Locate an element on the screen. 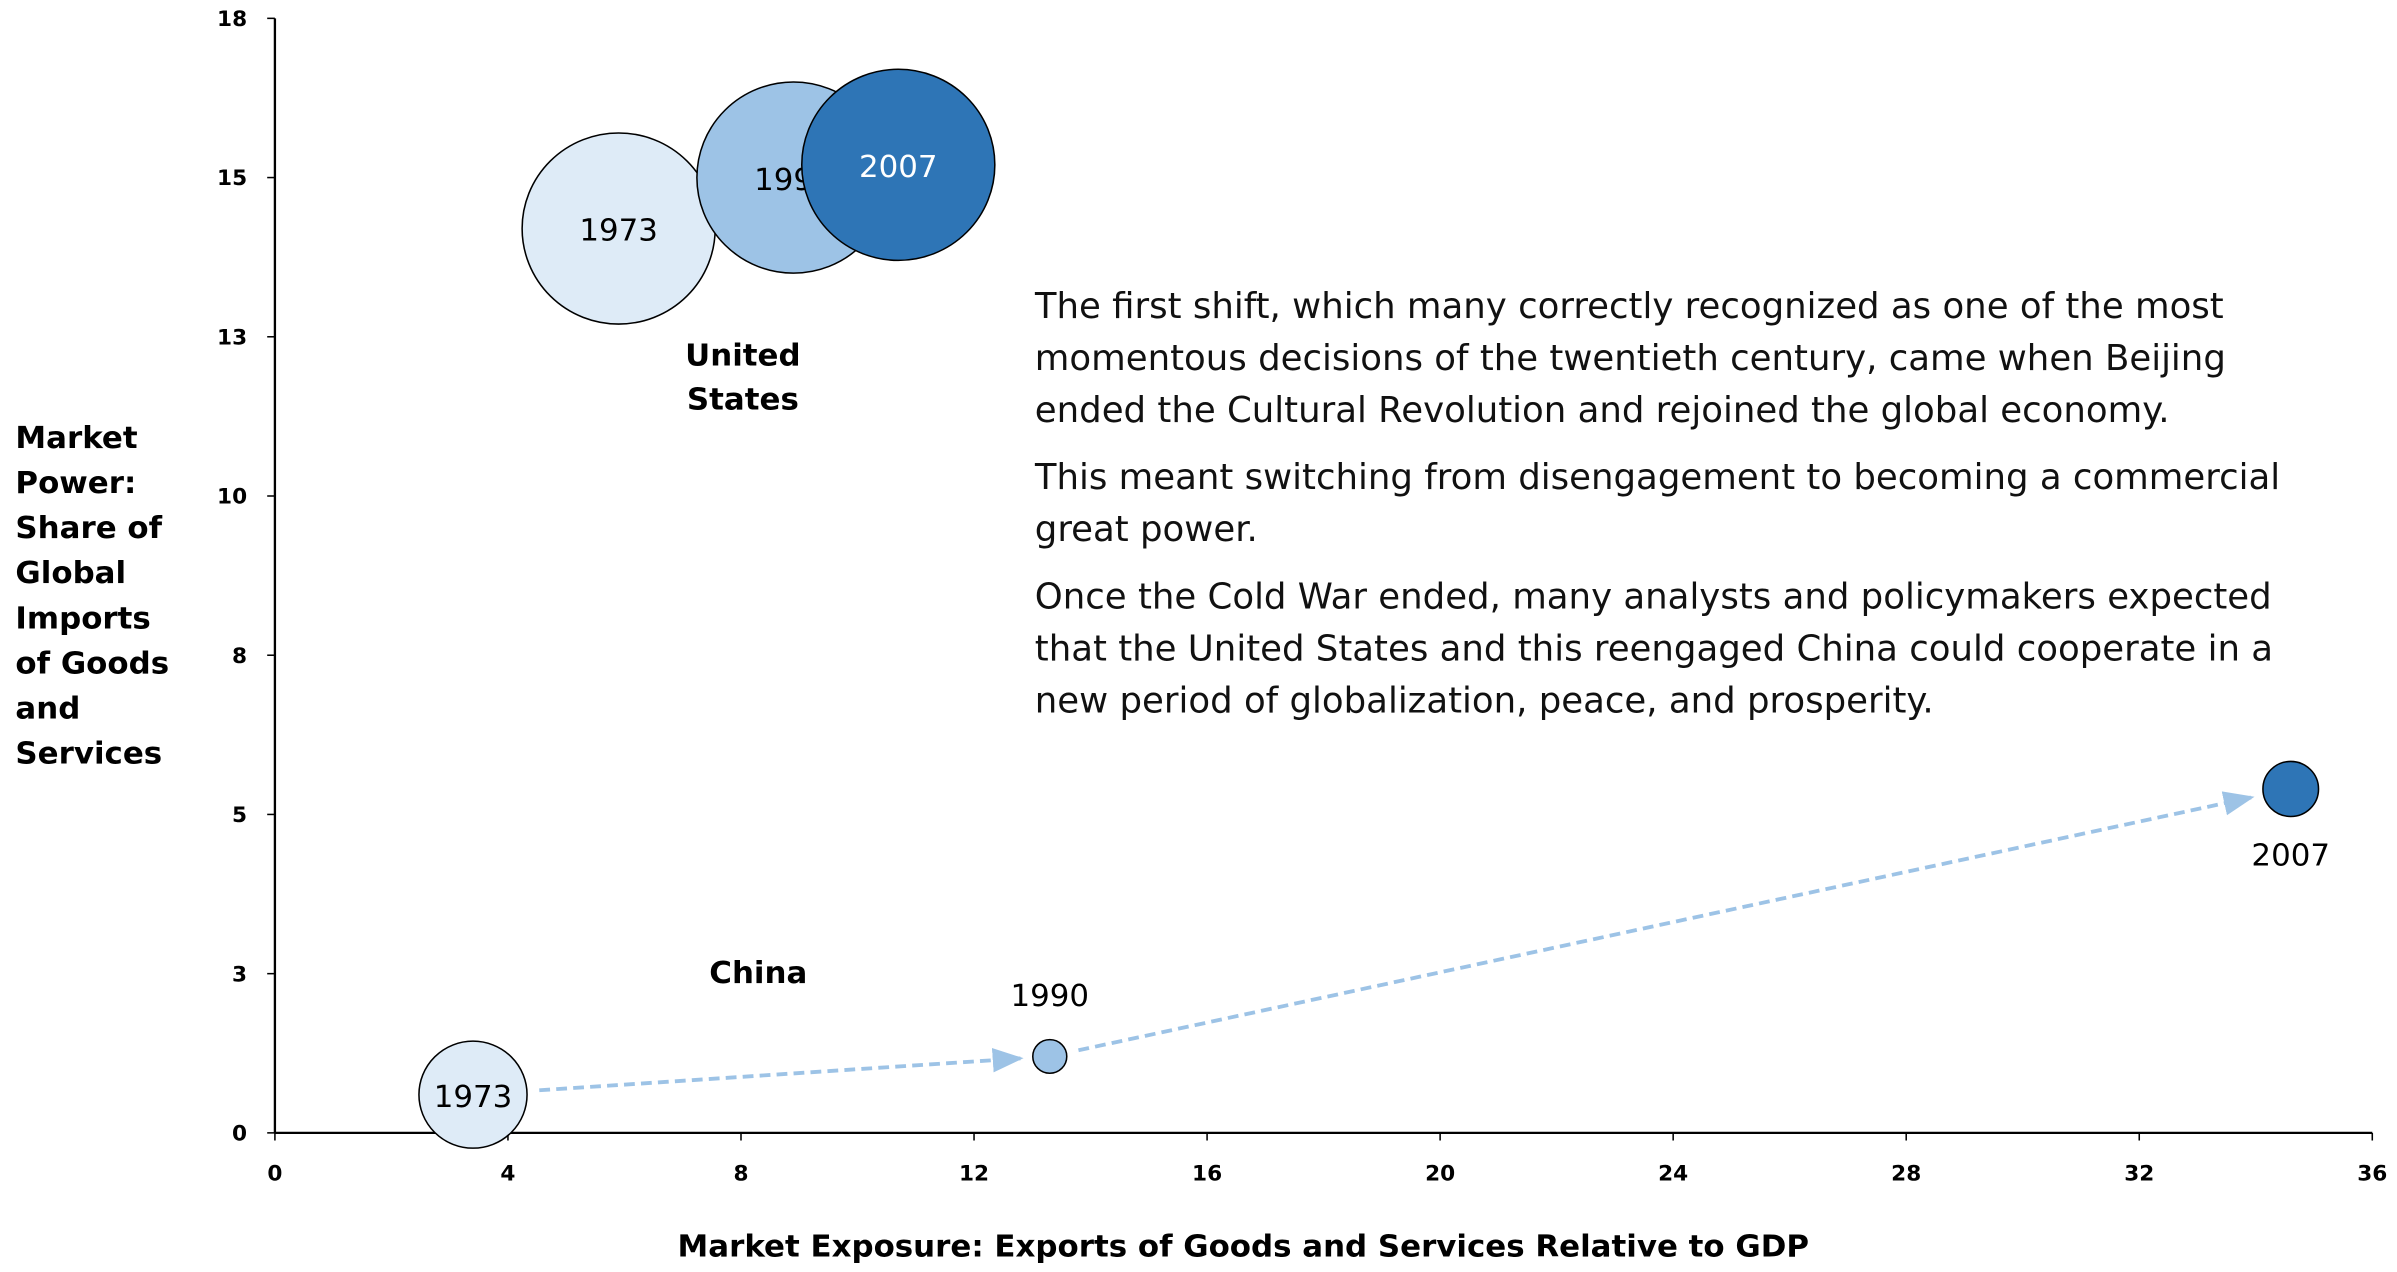  y-tick-label: 10 is located at coordinates (232, 497).